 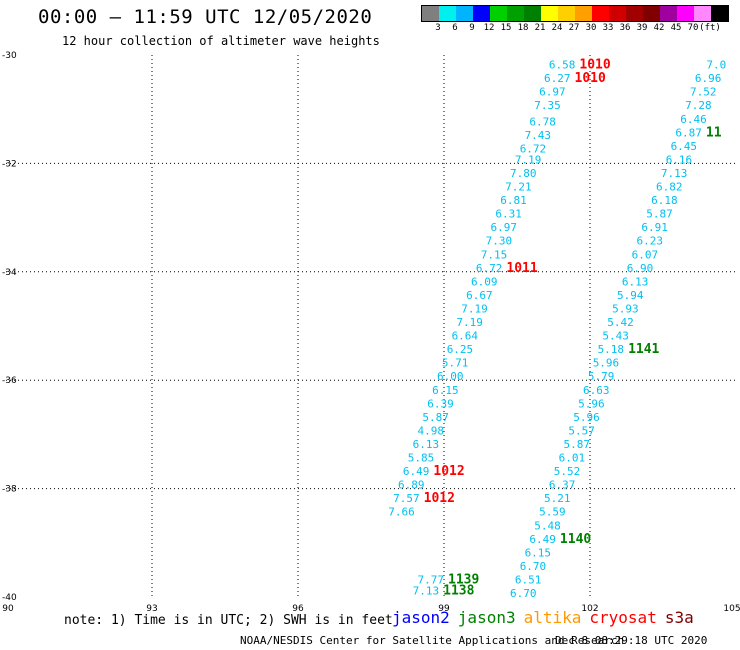 What do you see at coordinates (580, 29) in the screenshot?
I see `colorbar-labels: 3 6 9 12 15 18 21 24 27 30 33 36 39 42 45 70 (ft)` at bounding box center [580, 29].